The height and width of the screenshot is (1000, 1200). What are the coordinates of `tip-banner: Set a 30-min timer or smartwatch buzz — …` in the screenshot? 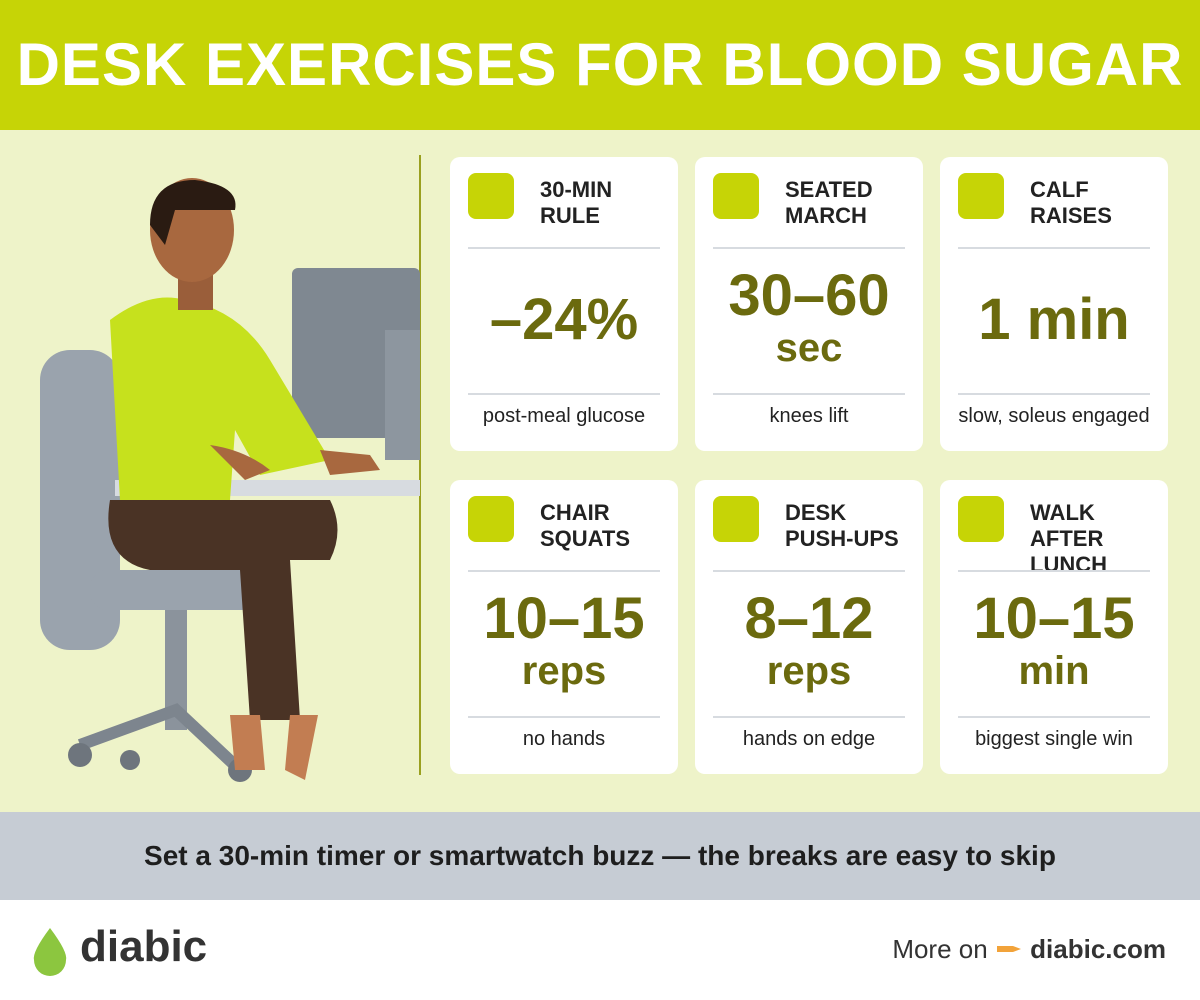 It's located at (600, 856).